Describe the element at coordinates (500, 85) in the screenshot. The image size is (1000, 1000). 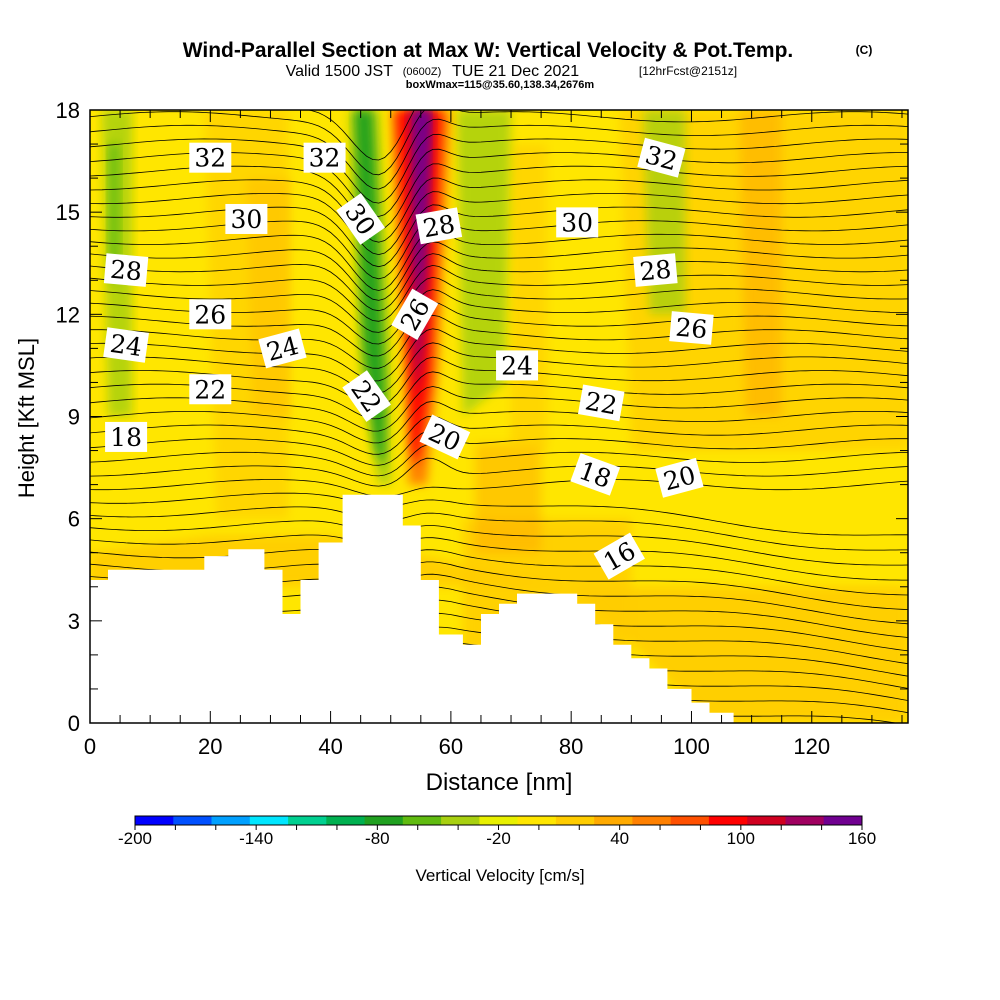
I see `box-wmax-label: boxWmax=115@35.60,138.34,2676m` at that location.